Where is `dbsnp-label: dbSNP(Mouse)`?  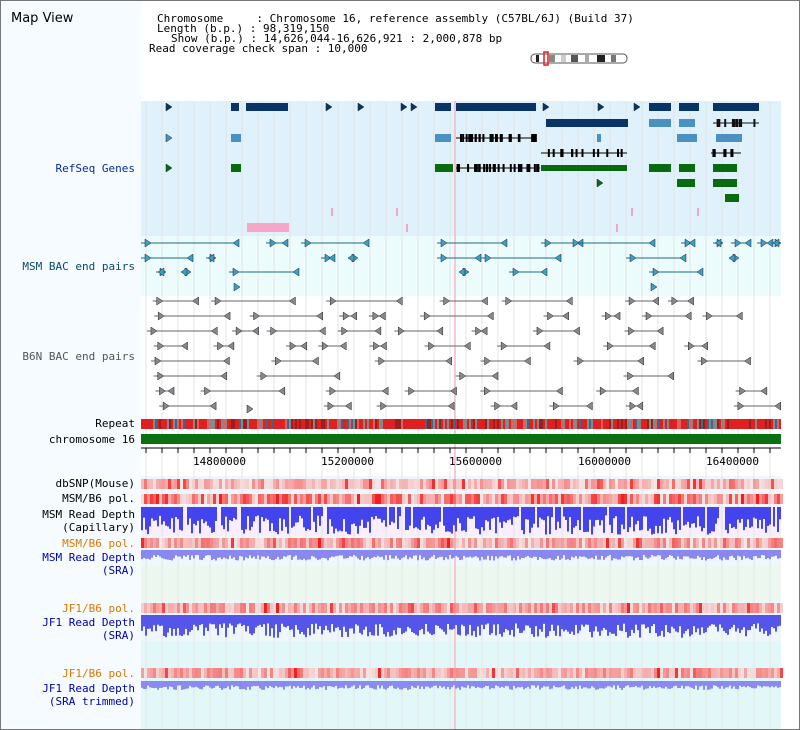 dbsnp-label: dbSNP(Mouse) is located at coordinates (95, 483).